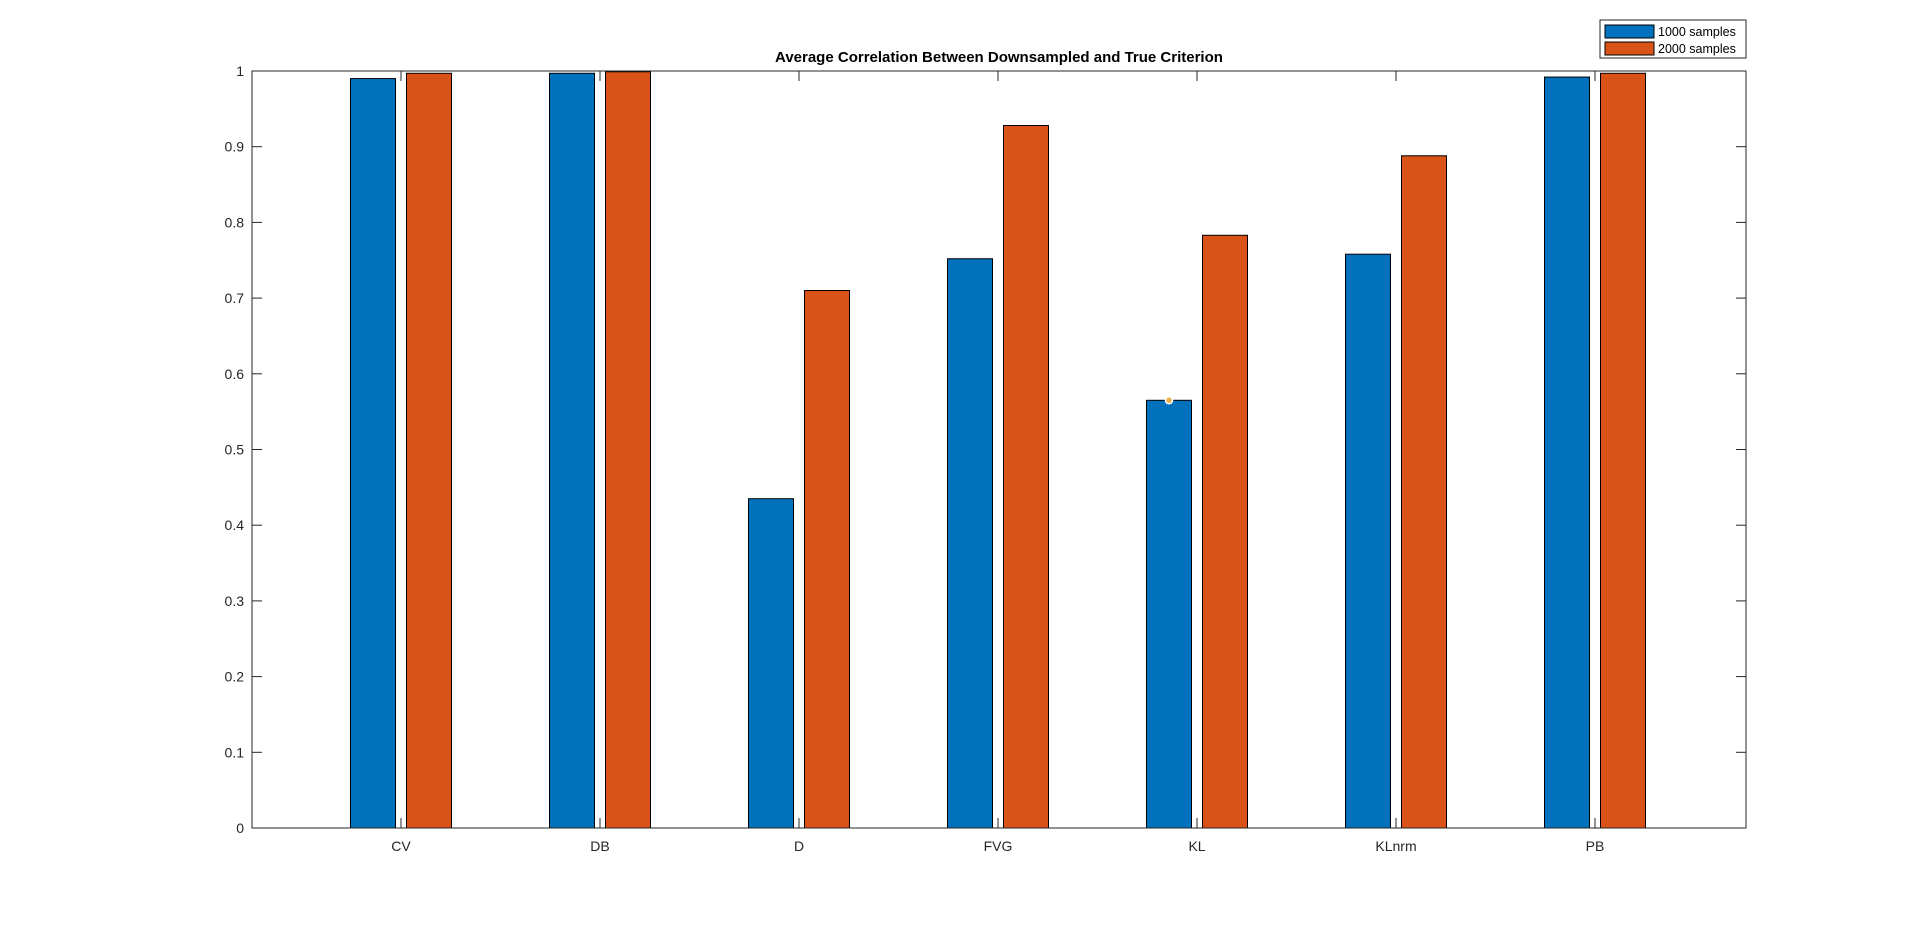  Describe the element at coordinates (235, 450) in the screenshot. I see `y-tick-label: 0.5` at that location.